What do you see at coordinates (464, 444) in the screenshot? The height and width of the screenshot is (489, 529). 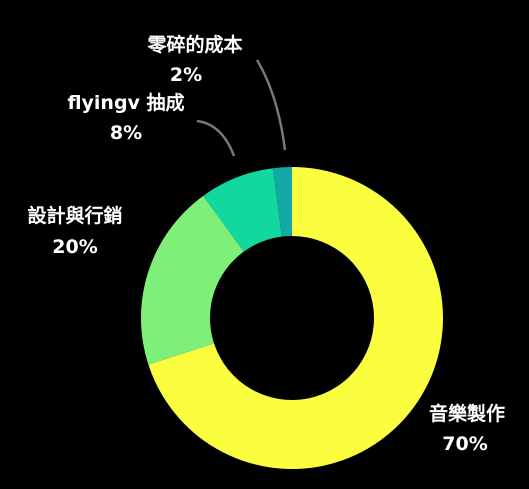 I see `slice-value-music: 70%` at bounding box center [464, 444].